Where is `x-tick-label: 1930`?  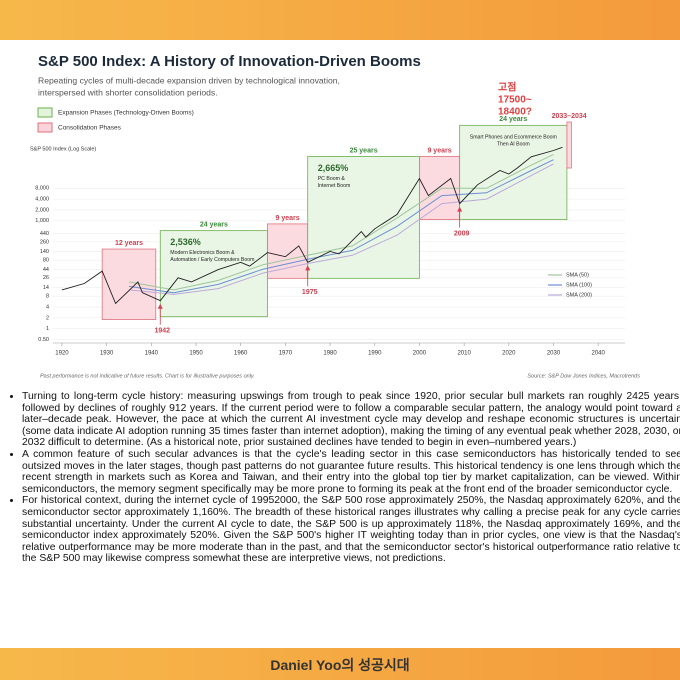
x-tick-label: 1930 is located at coordinates (107, 354).